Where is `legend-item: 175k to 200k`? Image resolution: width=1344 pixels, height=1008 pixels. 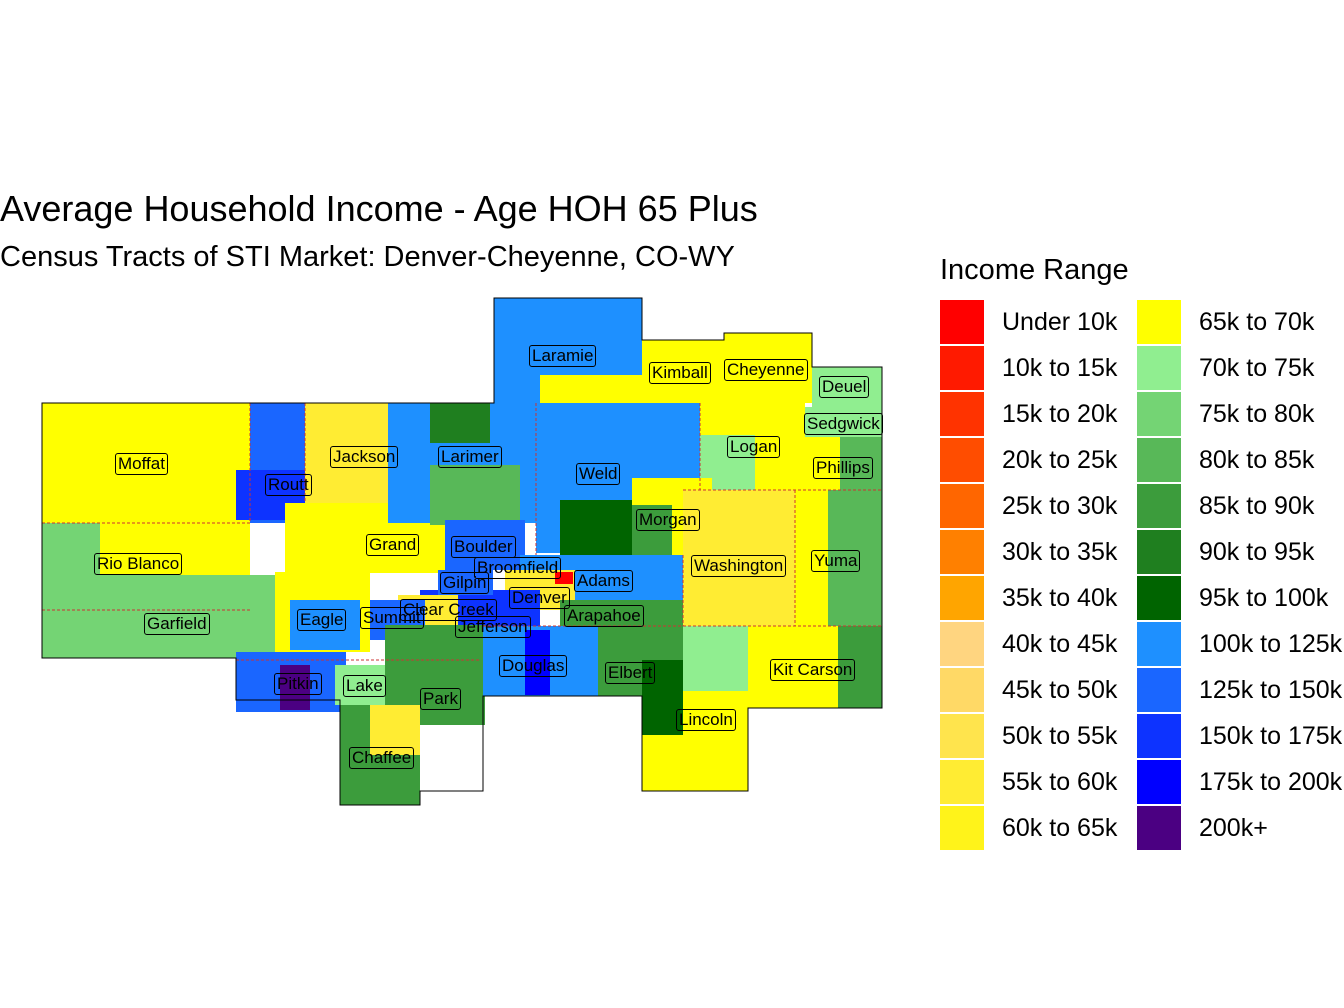
legend-item: 175k to 200k is located at coordinates (1240, 783).